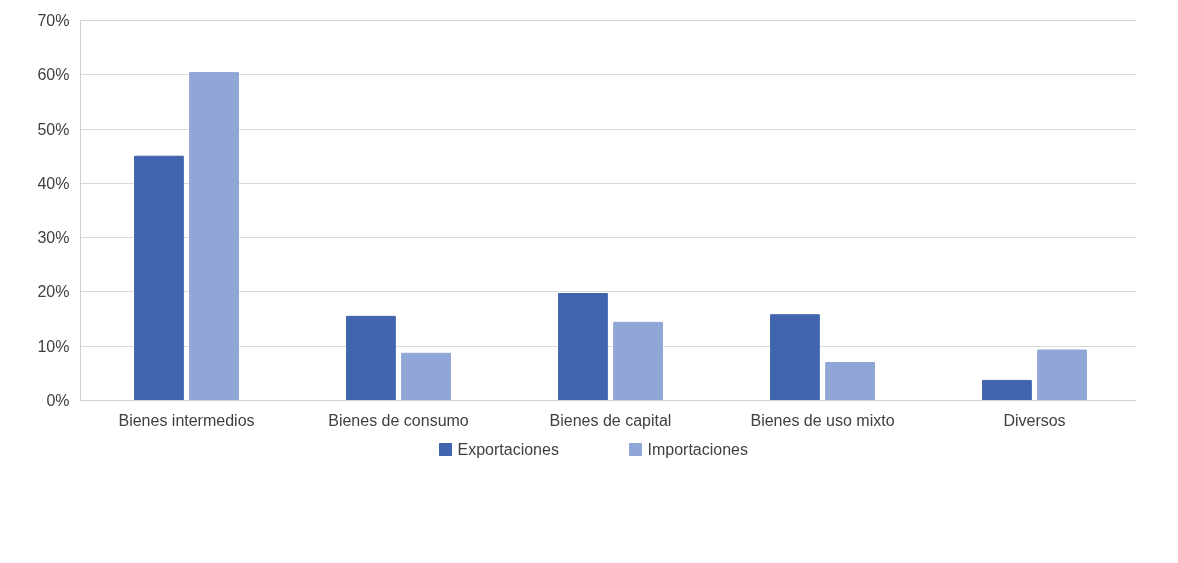 The width and height of the screenshot is (1178, 563). I want to click on y-tick-label: 30%, so click(53, 238).